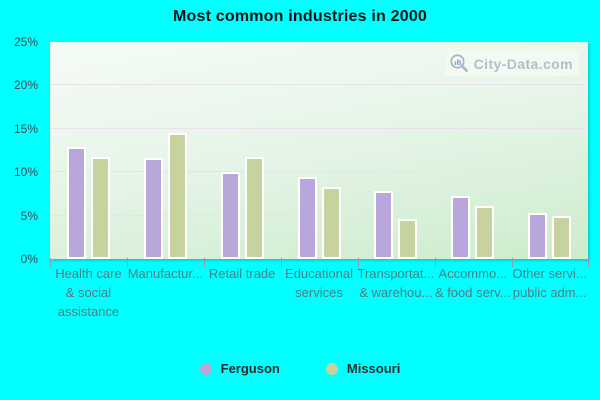  I want to click on magnifier-chart-icon, so click(459, 63).